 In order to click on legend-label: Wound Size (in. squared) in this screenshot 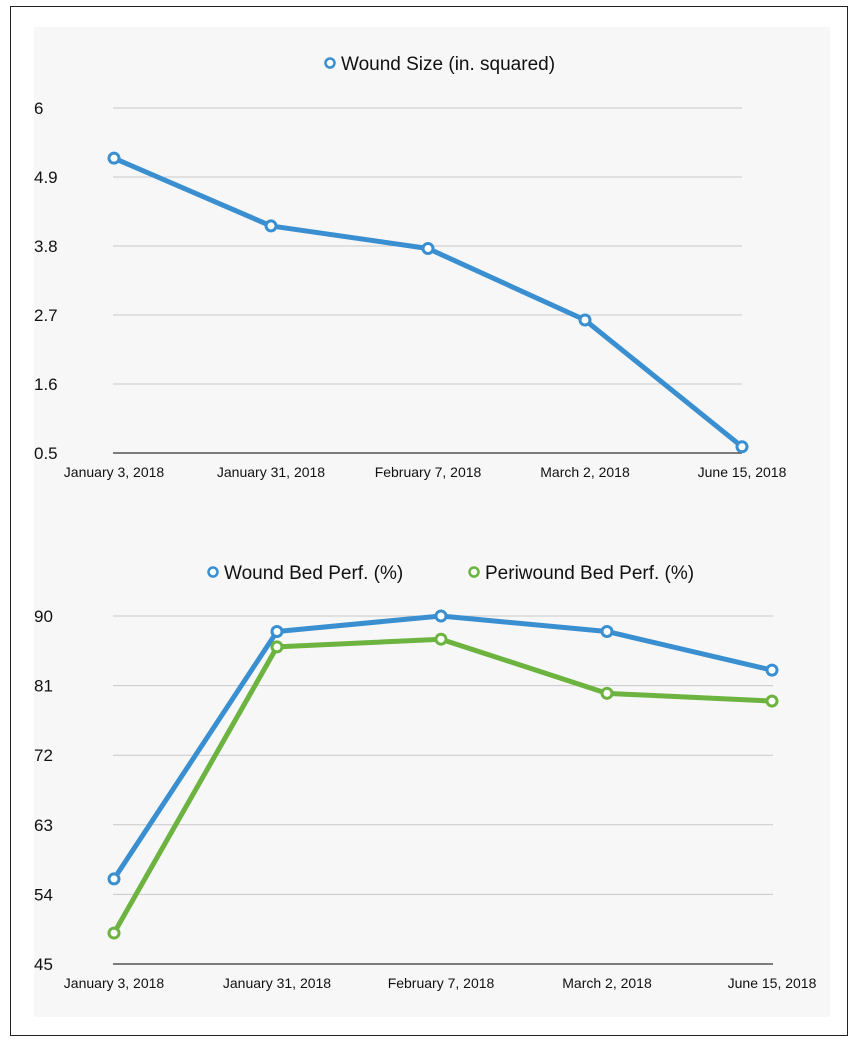, I will do `click(448, 64)`.